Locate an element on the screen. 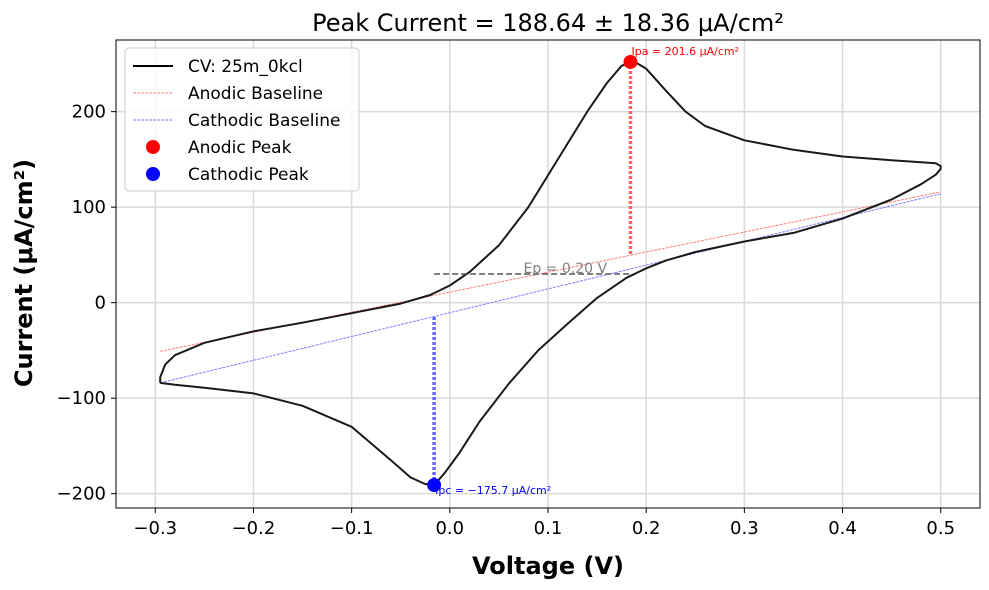 This screenshot has height=590, width=989. x-tick-label: 0.4 is located at coordinates (842, 528).